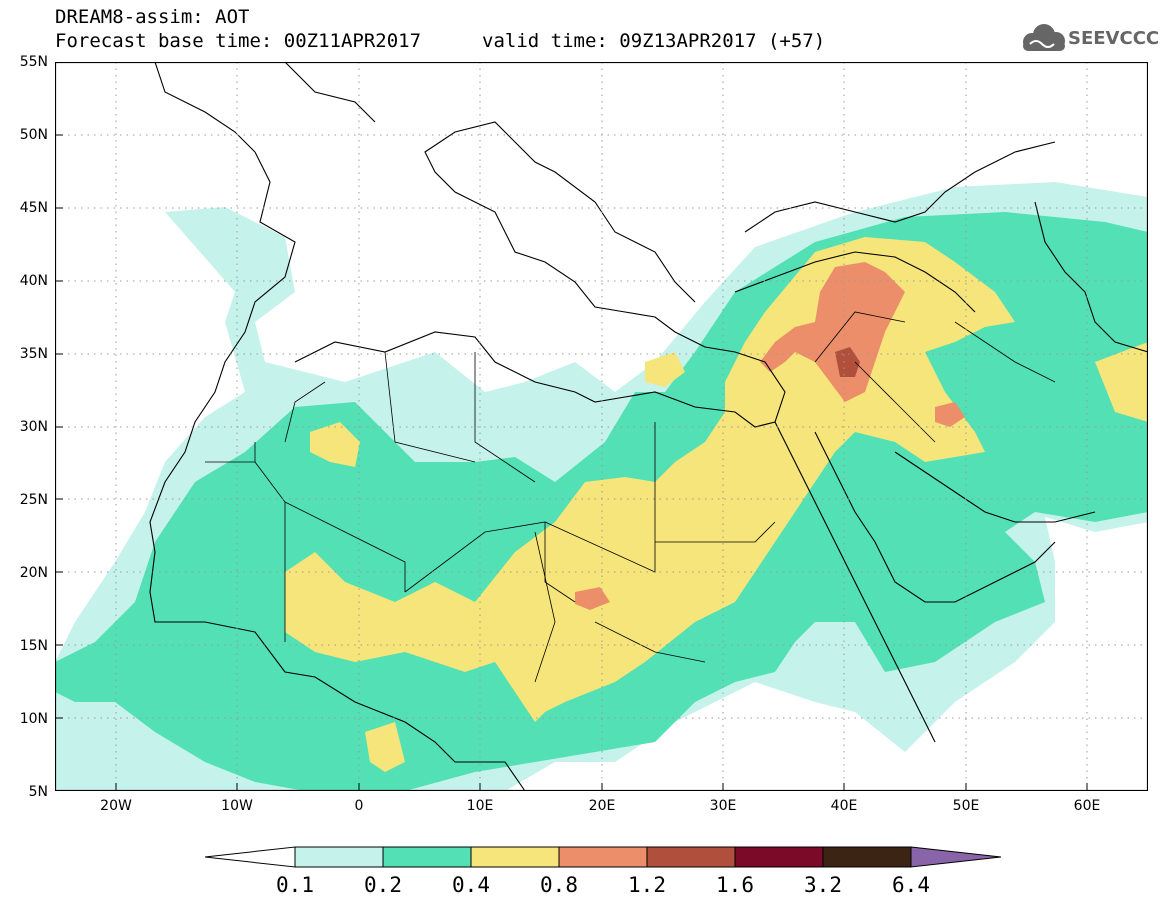  What do you see at coordinates (152, 17) in the screenshot?
I see `map-title: DREAM8-assim: AOT` at bounding box center [152, 17].